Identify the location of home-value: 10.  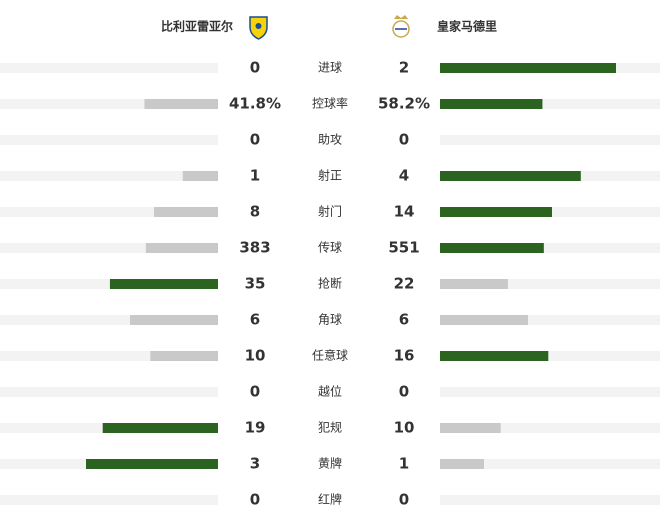
(255, 356).